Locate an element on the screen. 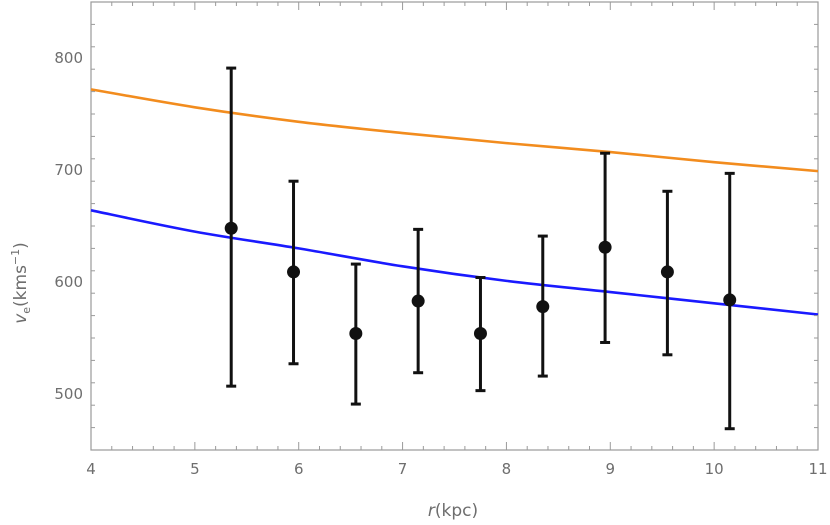 This screenshot has height=525, width=830. y-axis-label: ve(kms−1) is located at coordinates (21, 283).